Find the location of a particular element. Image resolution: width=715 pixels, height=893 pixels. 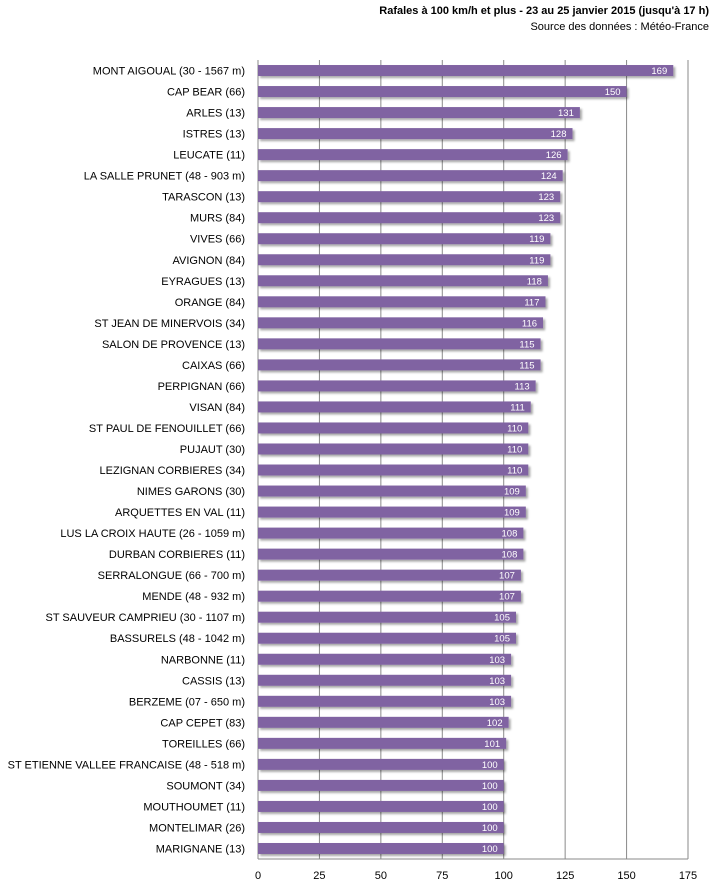

value-label: 107 is located at coordinates (507, 576).